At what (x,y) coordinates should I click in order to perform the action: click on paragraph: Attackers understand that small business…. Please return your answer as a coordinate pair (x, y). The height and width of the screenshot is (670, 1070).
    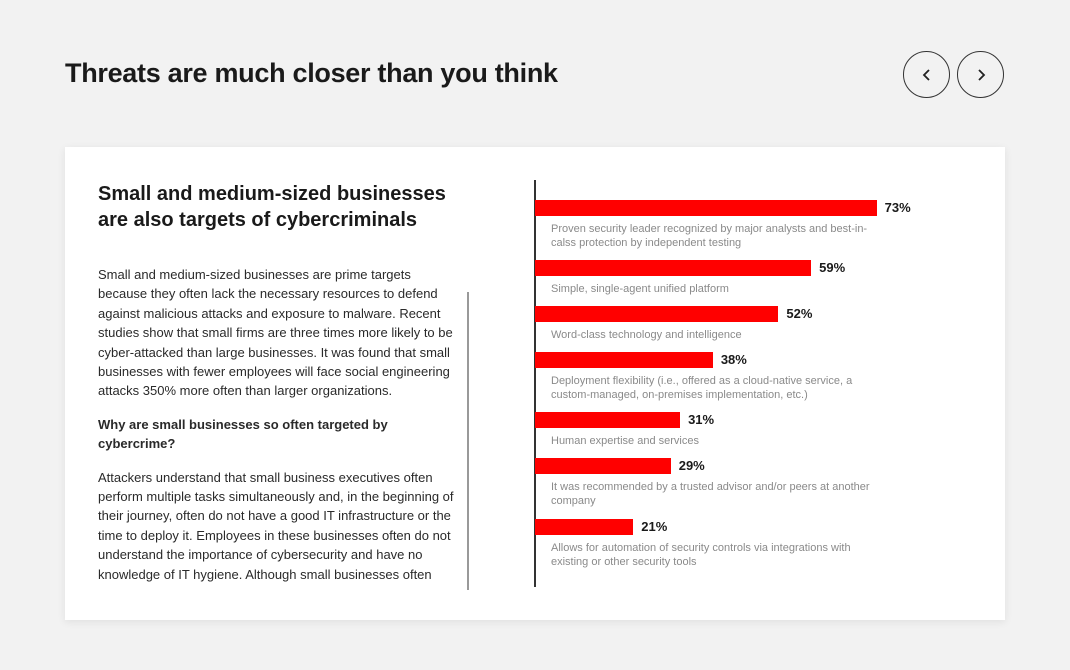
    Looking at the image, I should click on (276, 528).